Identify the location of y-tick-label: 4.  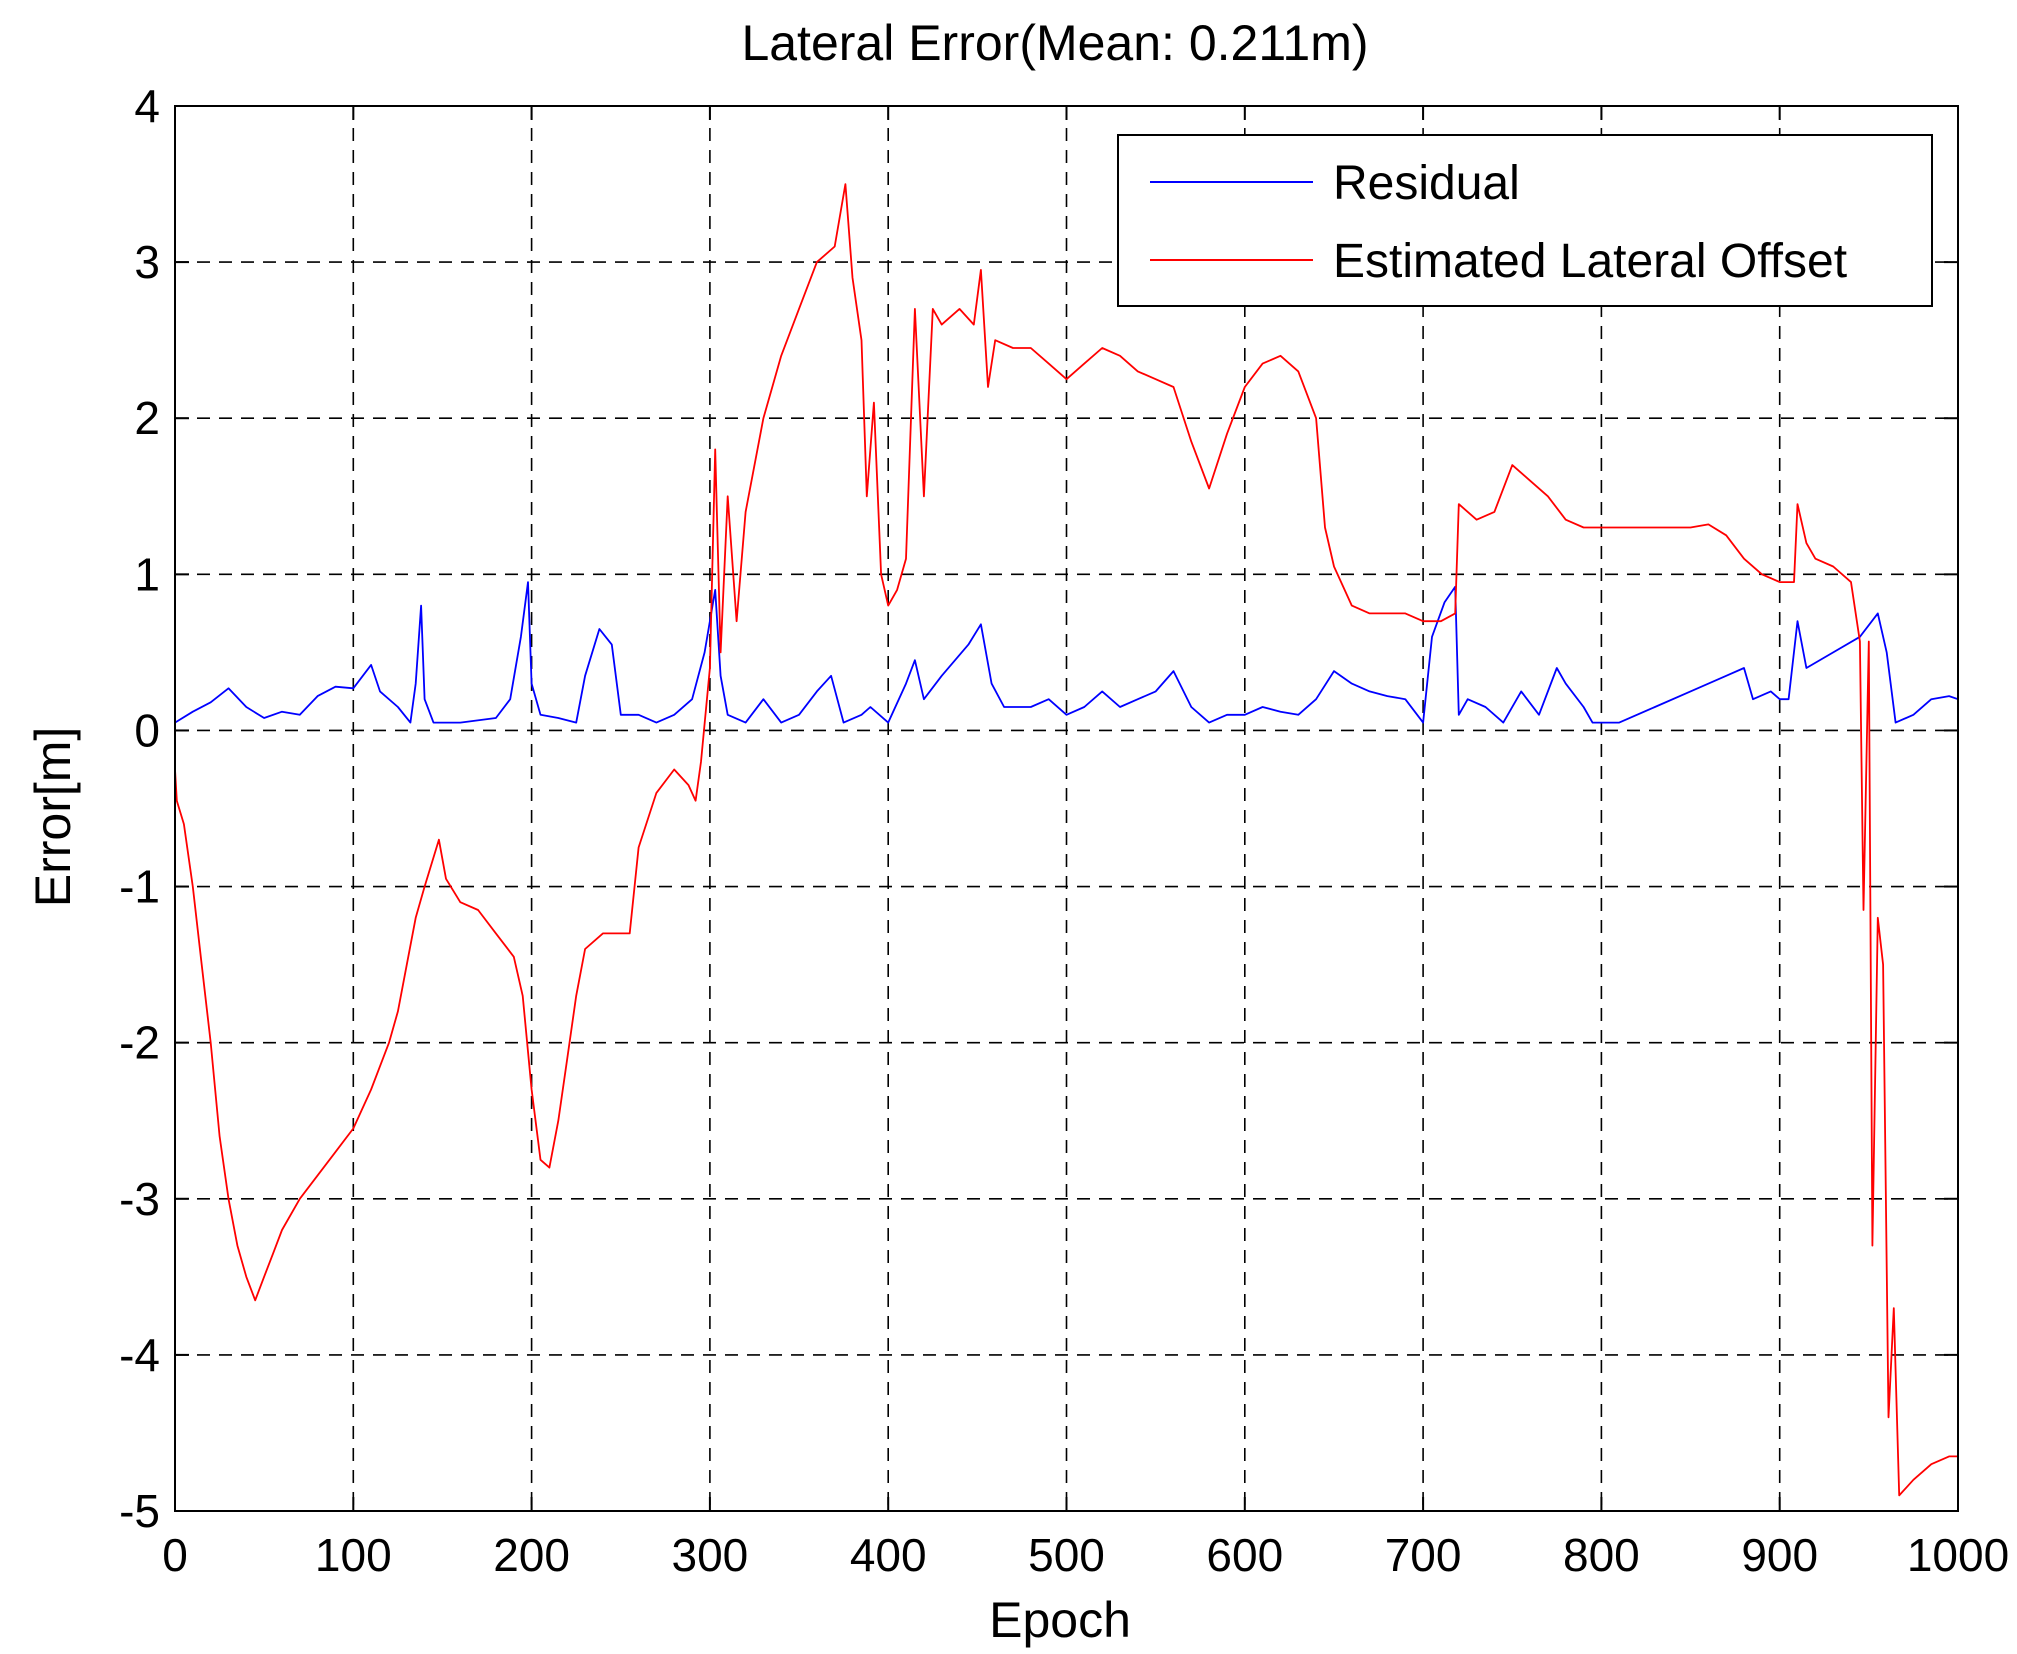
(147, 106).